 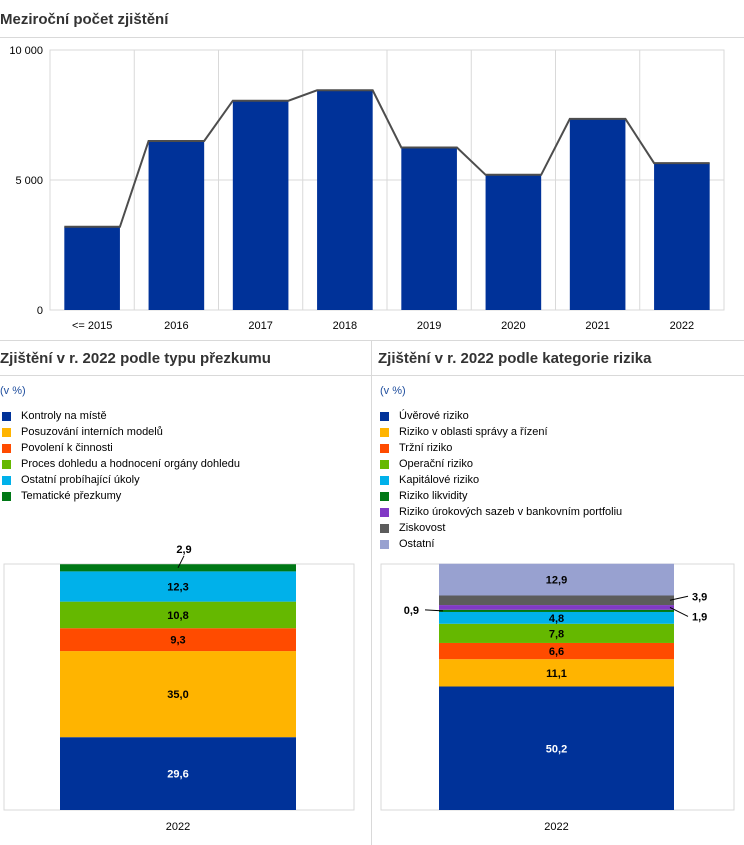 I want to click on legend-item: Operační riziko, so click(x=501, y=464).